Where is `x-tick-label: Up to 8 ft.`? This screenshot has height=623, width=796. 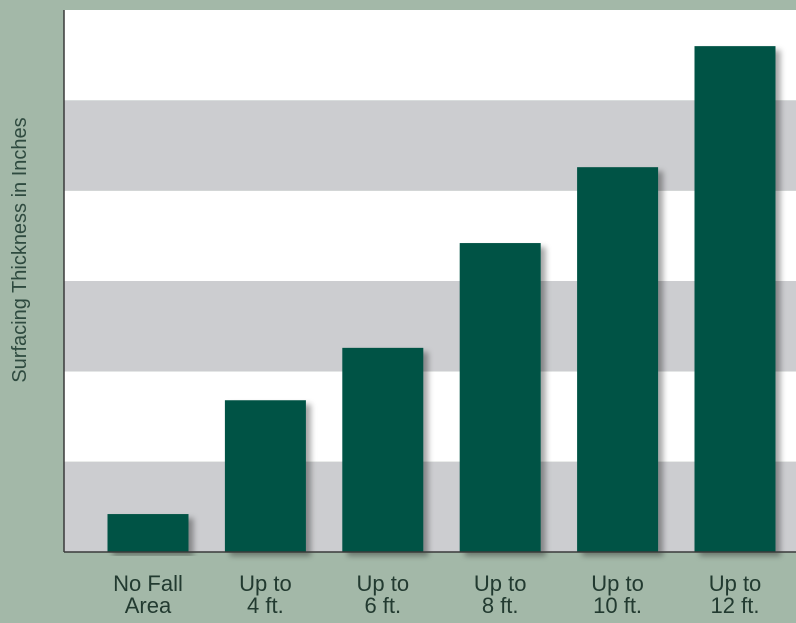
x-tick-label: Up to 8 ft. is located at coordinates (500, 594).